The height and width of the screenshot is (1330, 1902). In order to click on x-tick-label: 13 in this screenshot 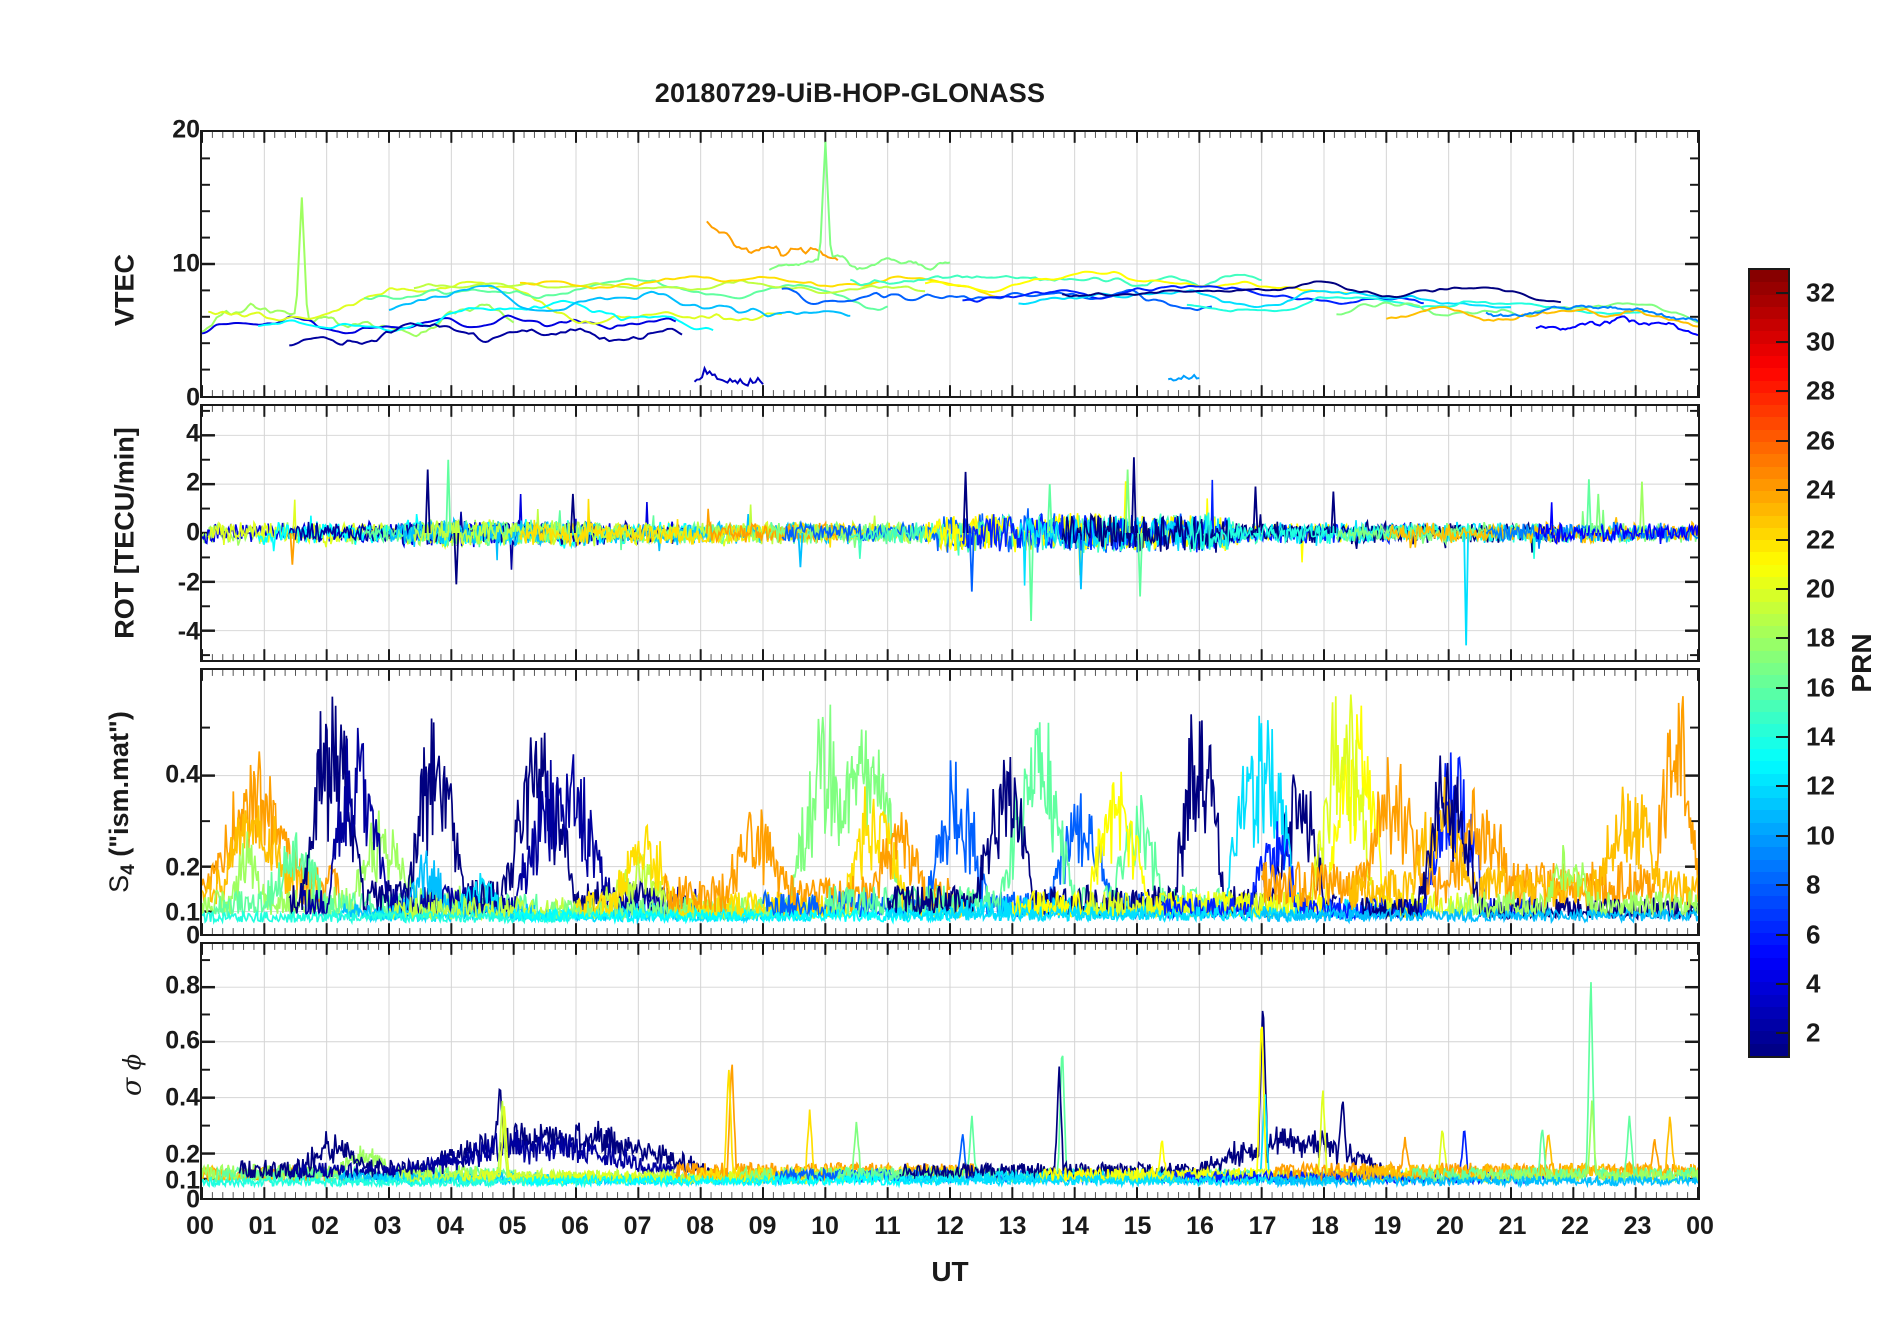, I will do `click(1012, 1226)`.